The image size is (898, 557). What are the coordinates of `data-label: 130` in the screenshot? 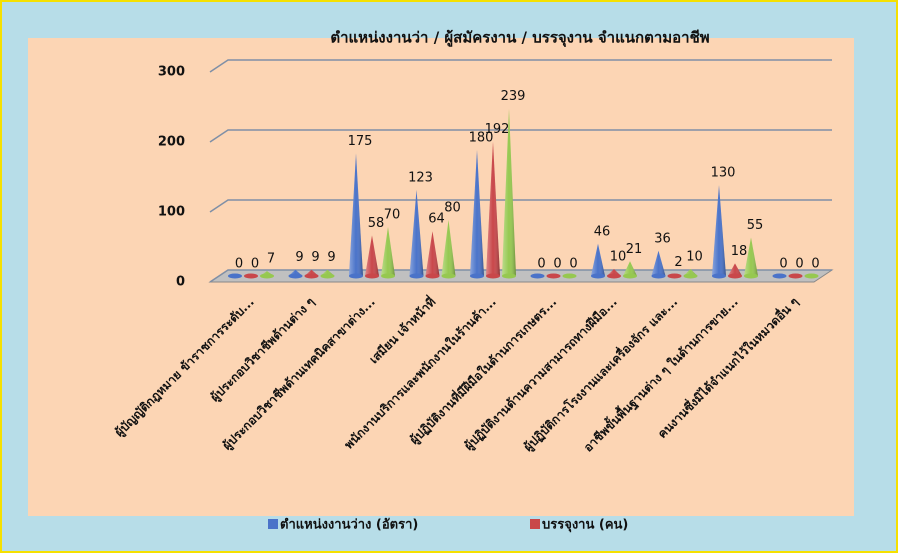 It's located at (723, 173).